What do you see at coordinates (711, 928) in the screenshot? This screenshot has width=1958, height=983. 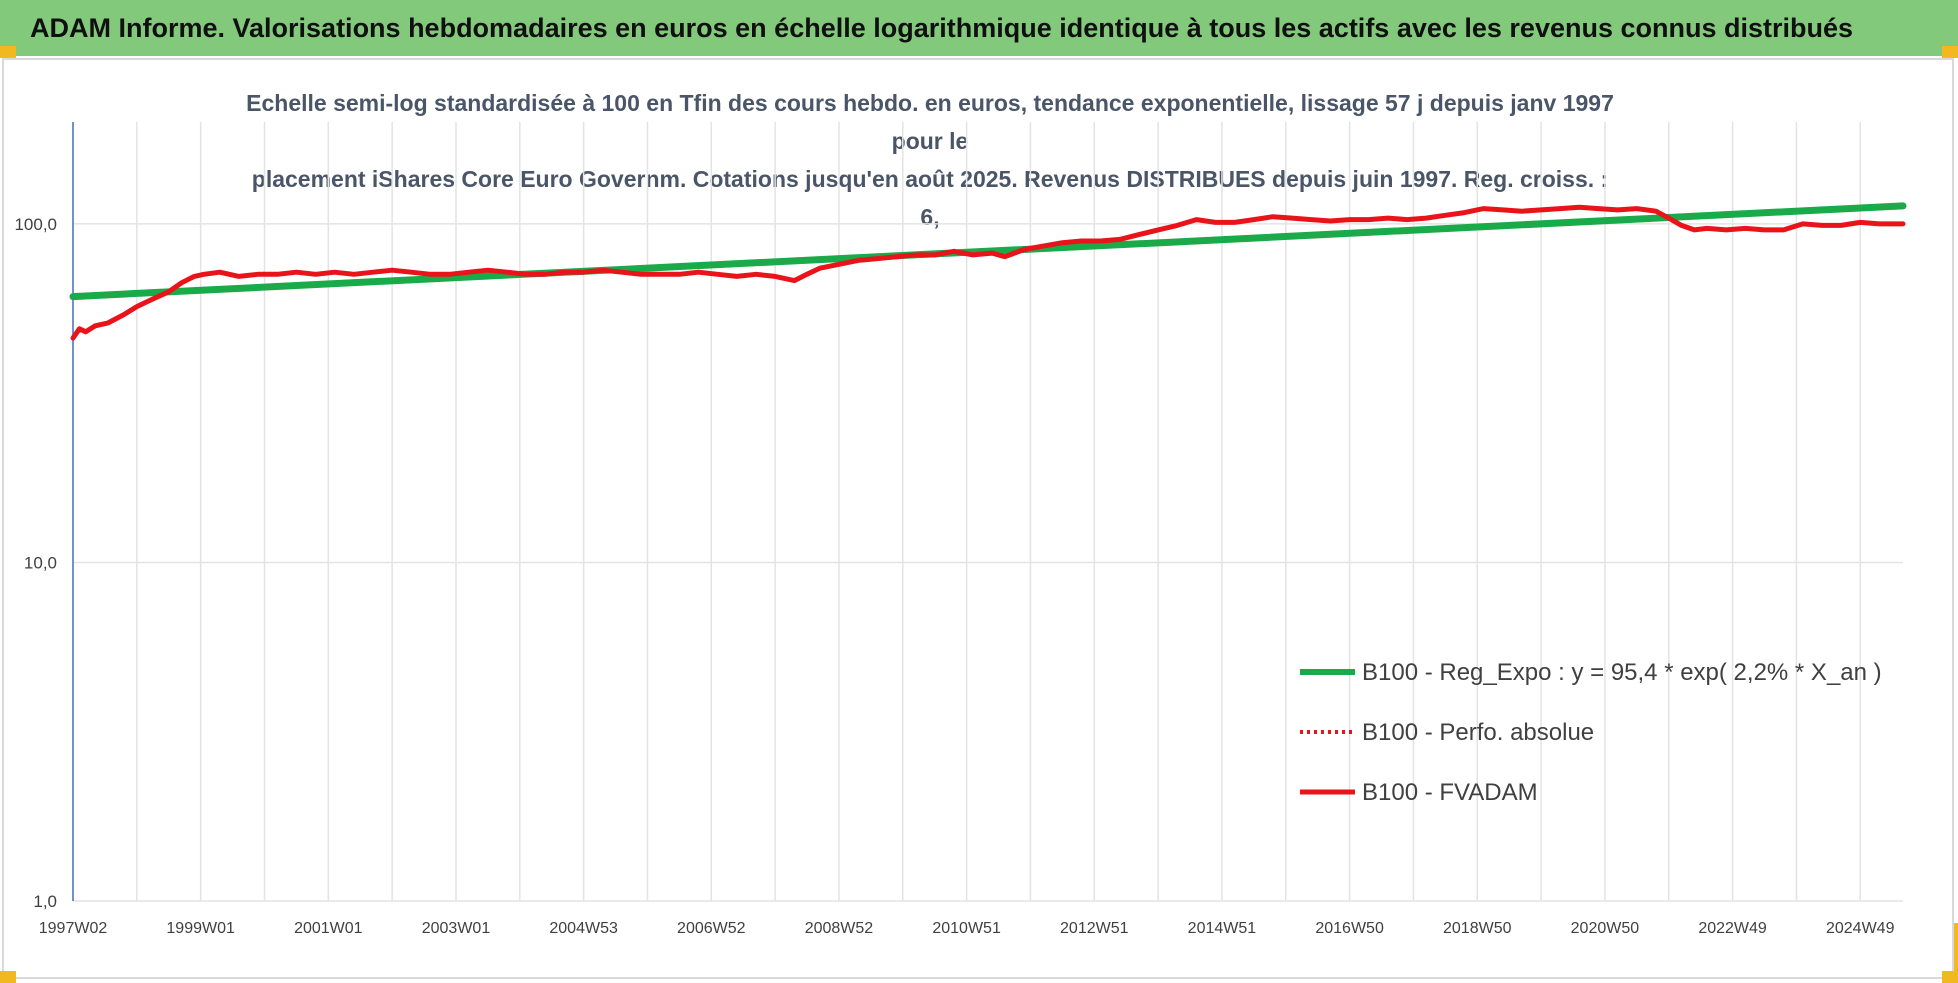 I see `x-tick-label: 2006W52` at bounding box center [711, 928].